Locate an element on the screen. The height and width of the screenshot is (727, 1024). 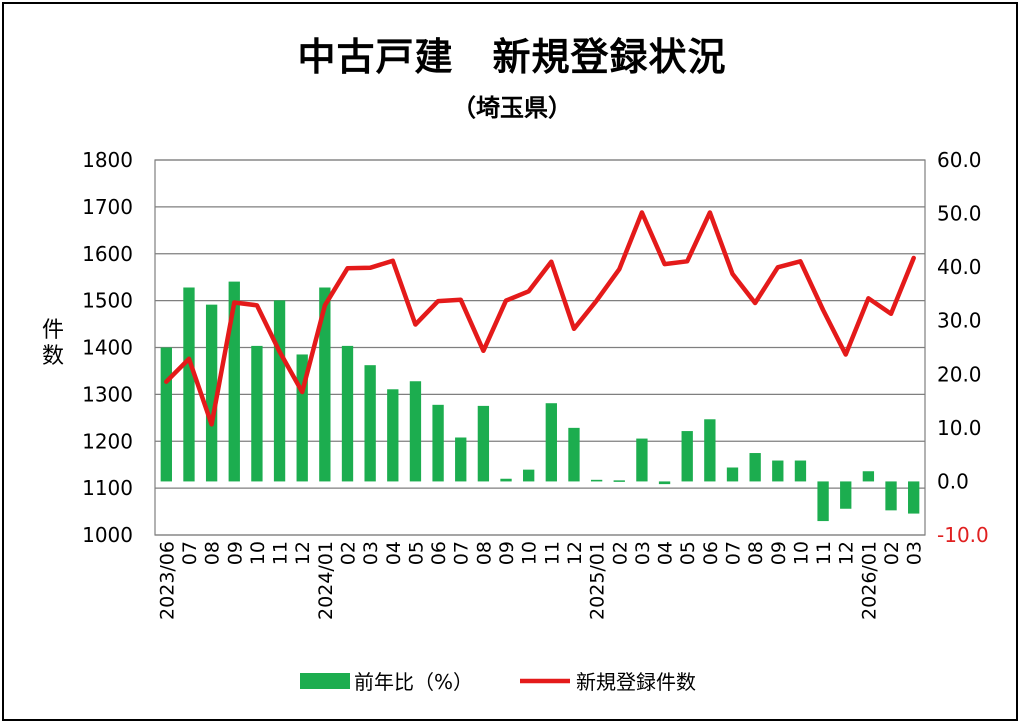
legend-label-line: 新規登録件数 is located at coordinates (636, 682).